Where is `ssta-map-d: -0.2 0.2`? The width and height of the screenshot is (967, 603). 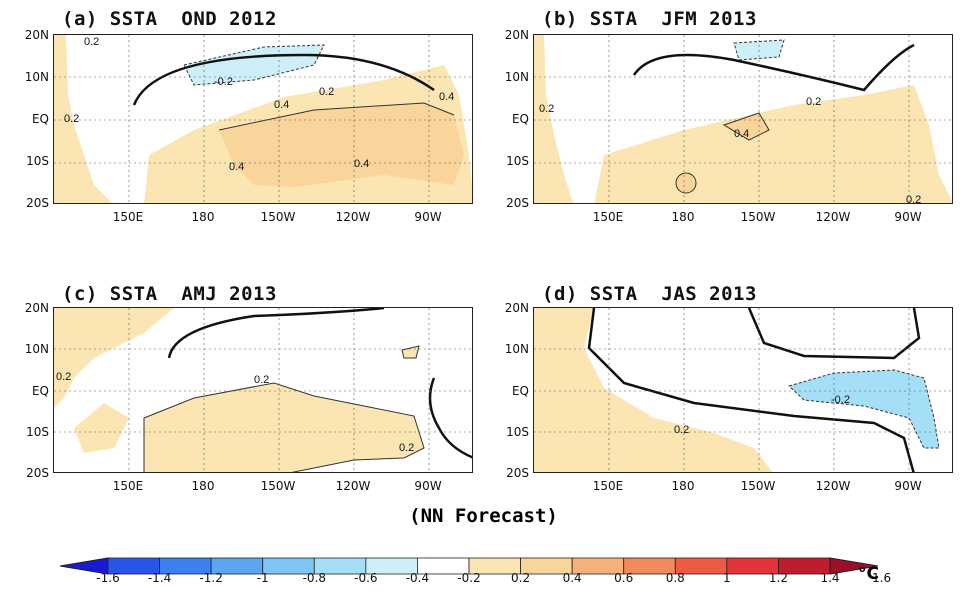
ssta-map-d: -0.2 0.2 is located at coordinates (743, 390).